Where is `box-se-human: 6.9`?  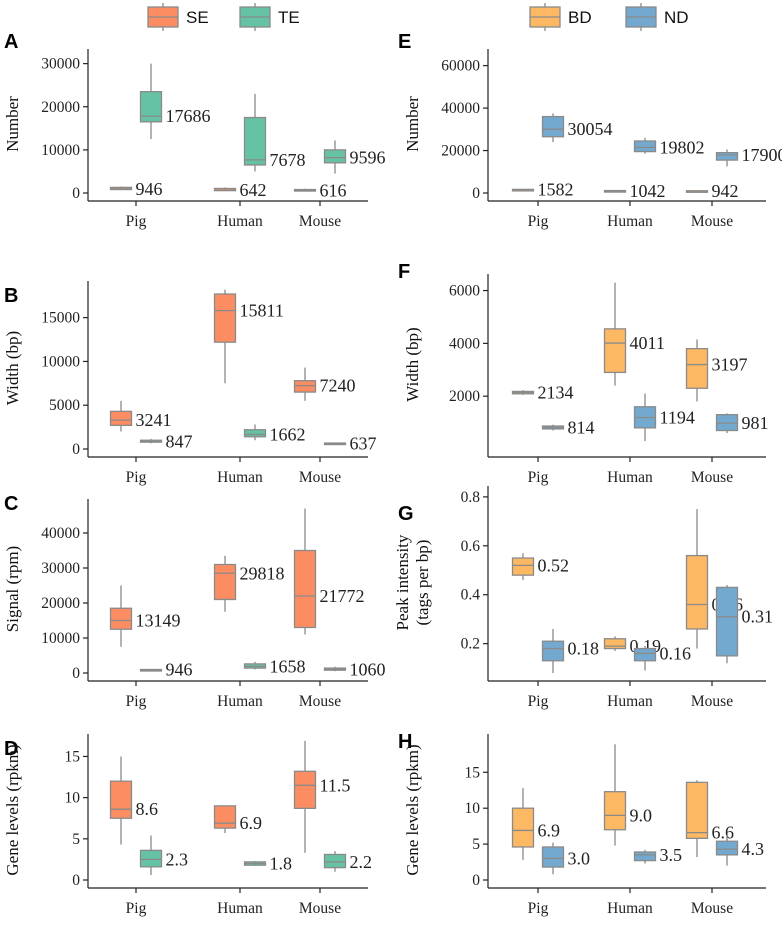 box-se-human: 6.9 is located at coordinates (237, 819).